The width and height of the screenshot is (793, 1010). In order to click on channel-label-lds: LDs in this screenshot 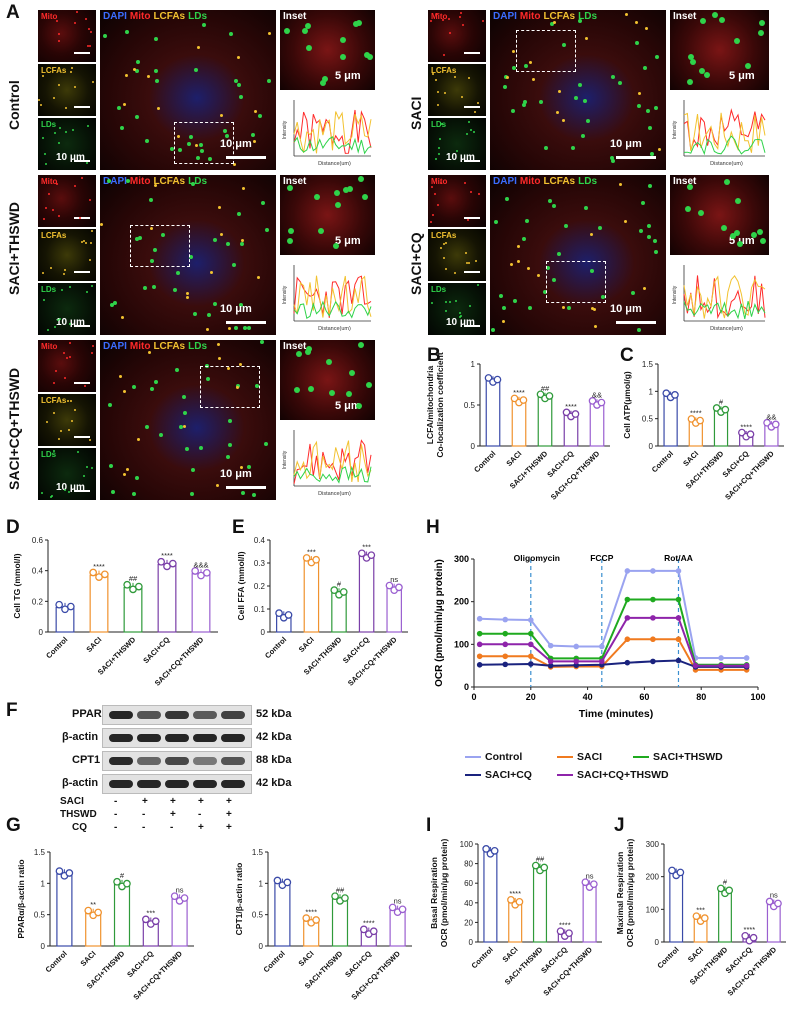, I will do `click(198, 346)`.